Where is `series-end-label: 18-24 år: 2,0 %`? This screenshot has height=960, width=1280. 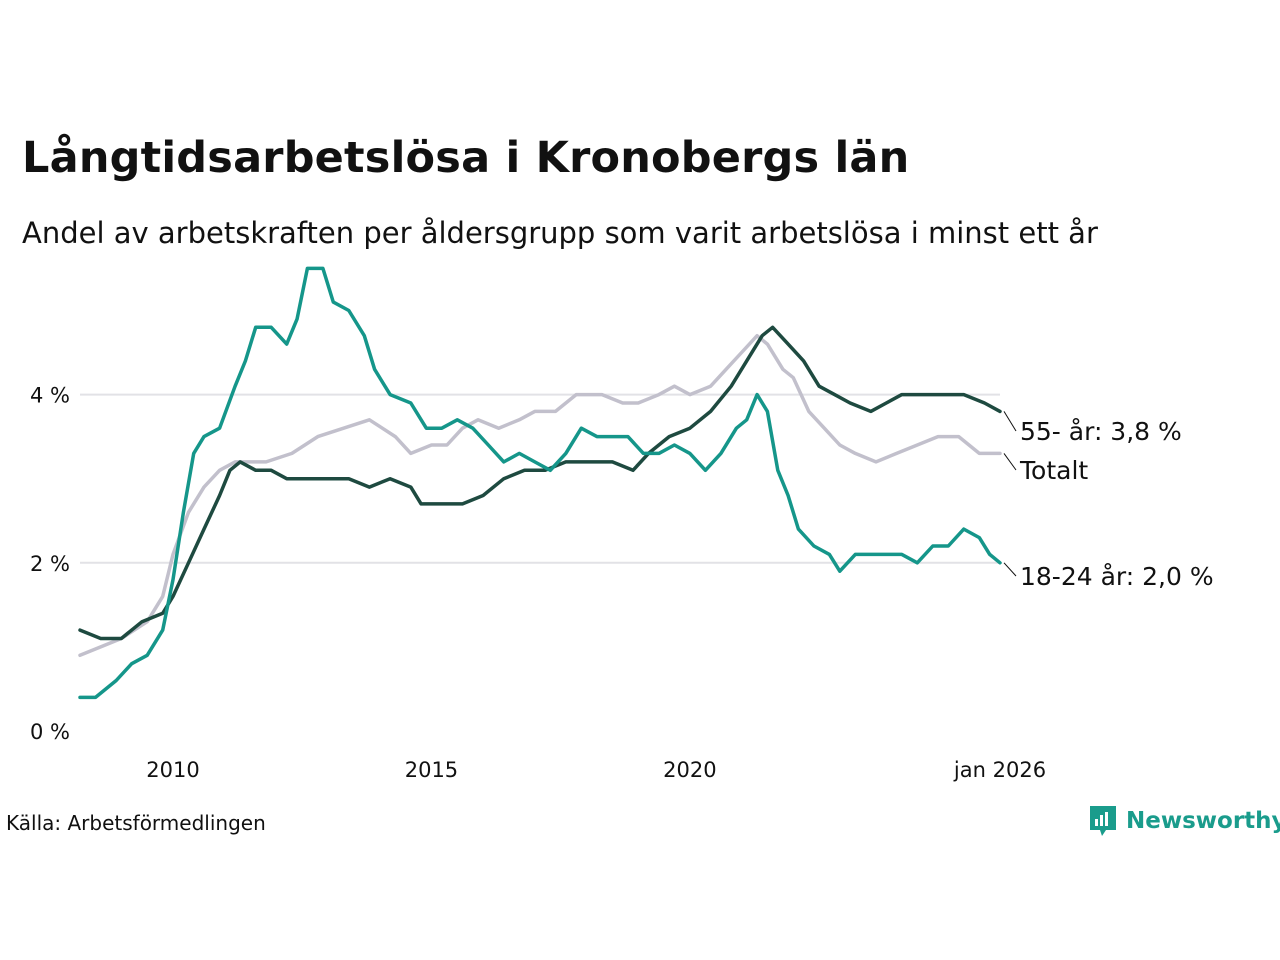
series-end-label: 18-24 år: 2,0 % is located at coordinates (1117, 576).